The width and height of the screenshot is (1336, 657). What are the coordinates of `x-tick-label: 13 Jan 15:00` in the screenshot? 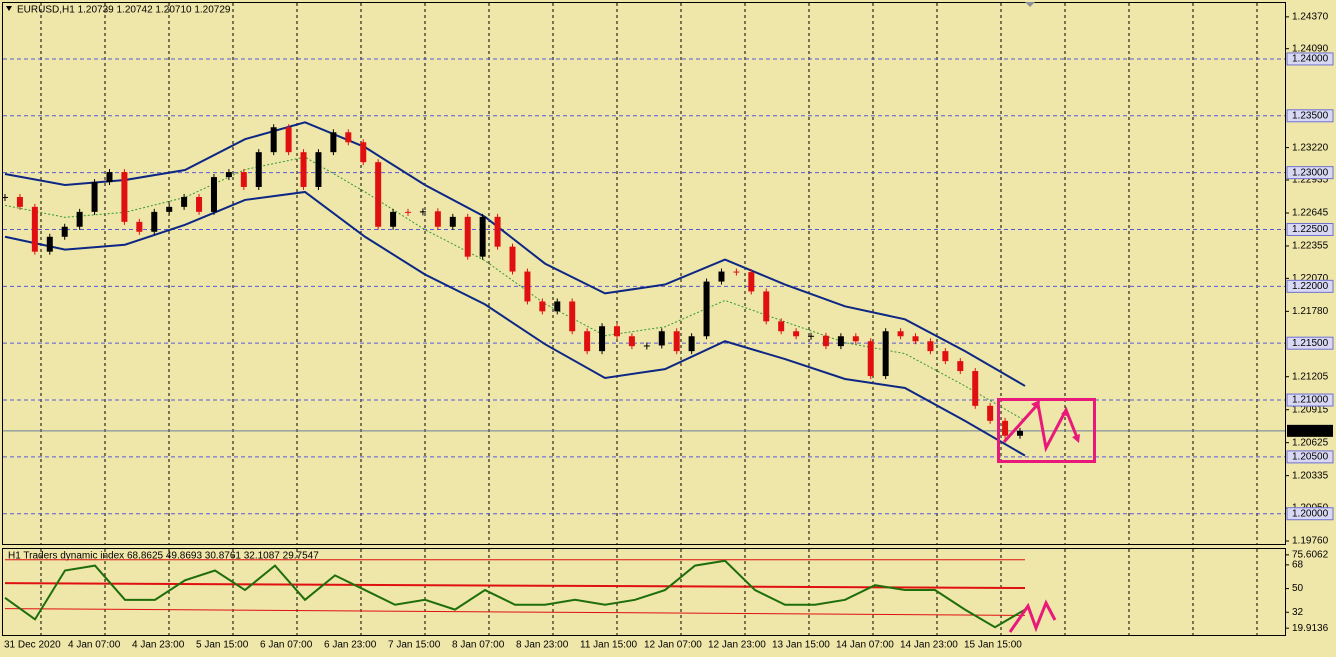 It's located at (801, 645).